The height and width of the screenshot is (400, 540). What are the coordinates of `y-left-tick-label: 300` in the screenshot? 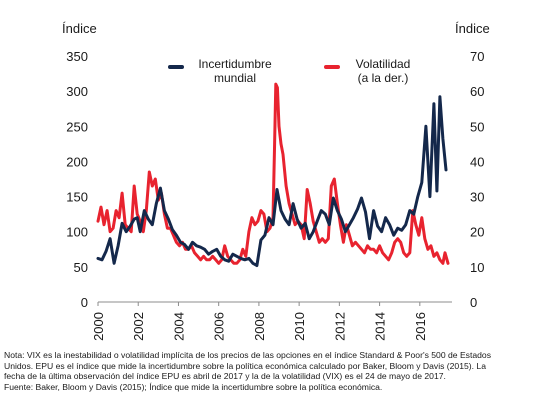 It's located at (77, 91).